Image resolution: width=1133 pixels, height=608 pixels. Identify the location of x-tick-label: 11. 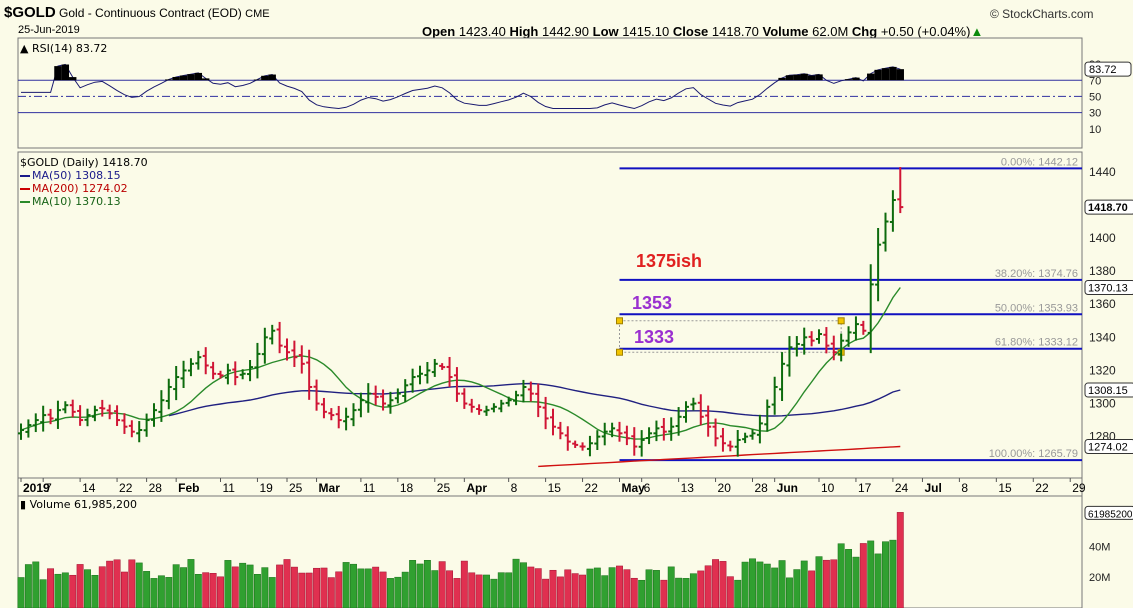
(369, 488).